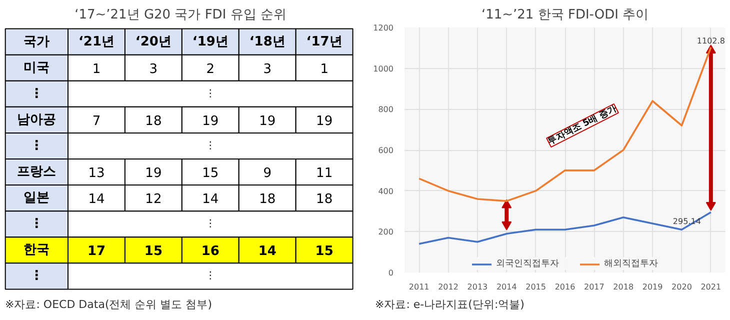 The image size is (730, 320). Describe the element at coordinates (477, 287) in the screenshot. I see `x-tick-label: 2013` at that location.